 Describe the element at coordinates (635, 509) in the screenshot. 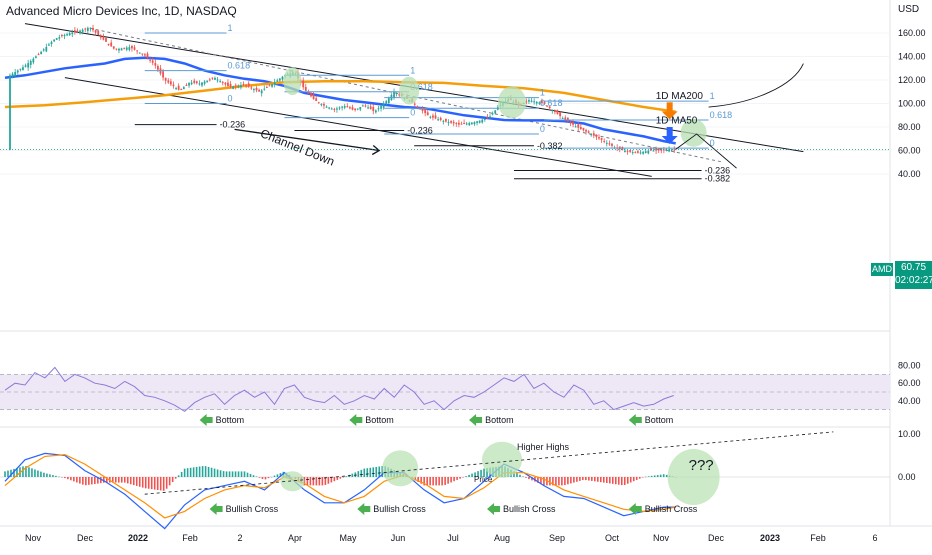

I see `bullish-cross-arrow-icon` at that location.